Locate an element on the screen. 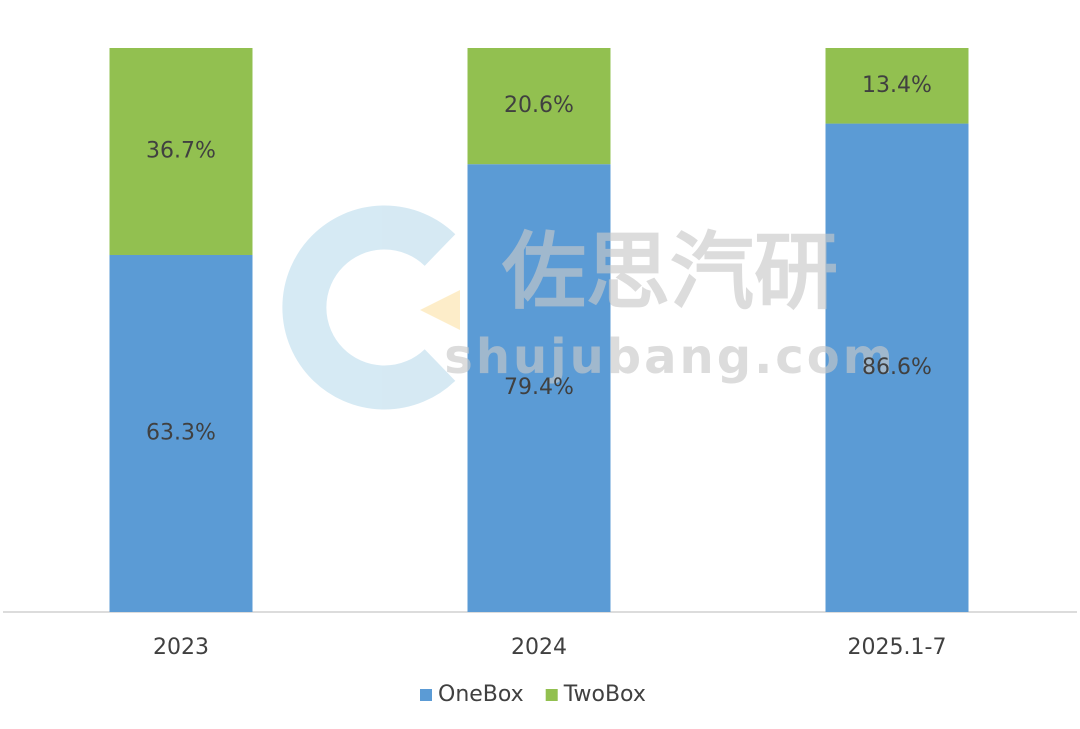 Image resolution: width=1080 pixels, height=729 pixels. watermark-logo is located at coordinates (369, 307).